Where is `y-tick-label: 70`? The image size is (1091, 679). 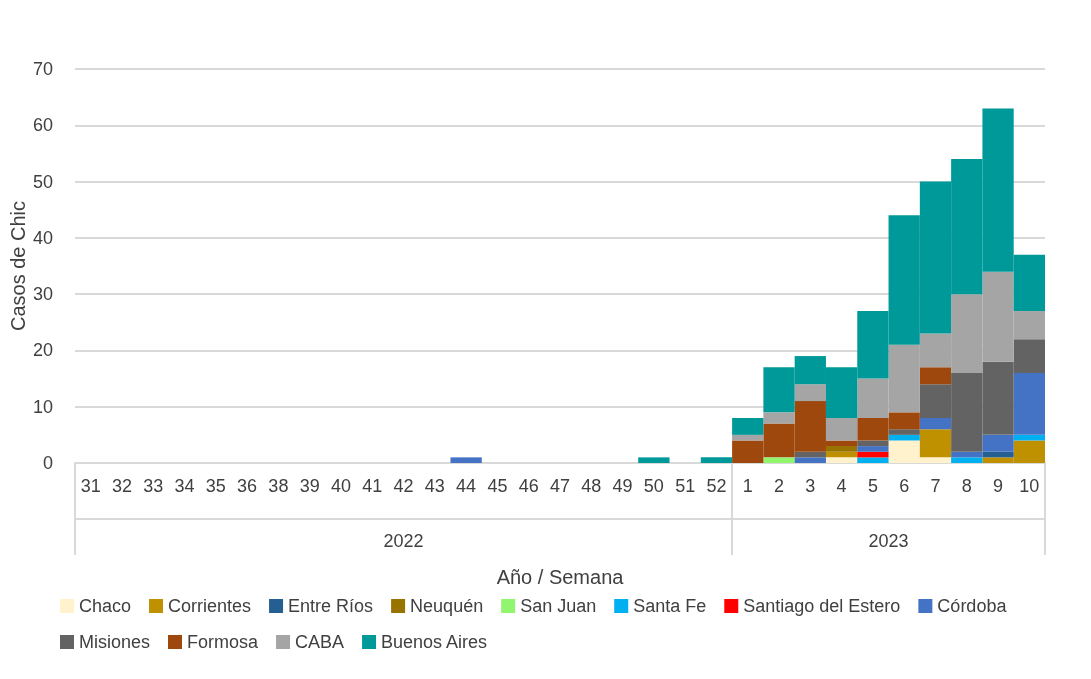 y-tick-label: 70 is located at coordinates (42, 69).